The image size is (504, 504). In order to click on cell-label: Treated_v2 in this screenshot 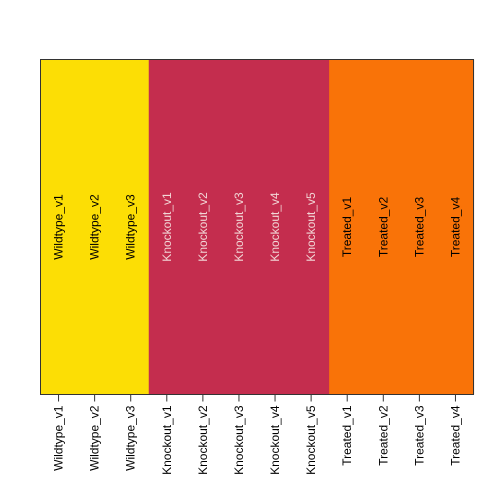, I will do `click(383, 227)`.